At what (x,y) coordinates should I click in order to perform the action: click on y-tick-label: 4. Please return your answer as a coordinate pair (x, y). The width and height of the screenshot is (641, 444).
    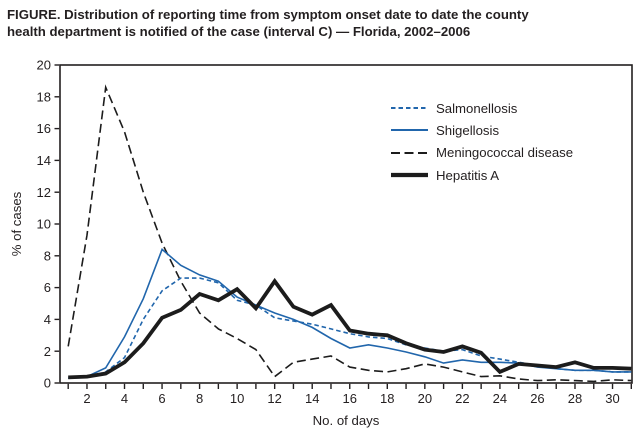
    Looking at the image, I should click on (47, 319).